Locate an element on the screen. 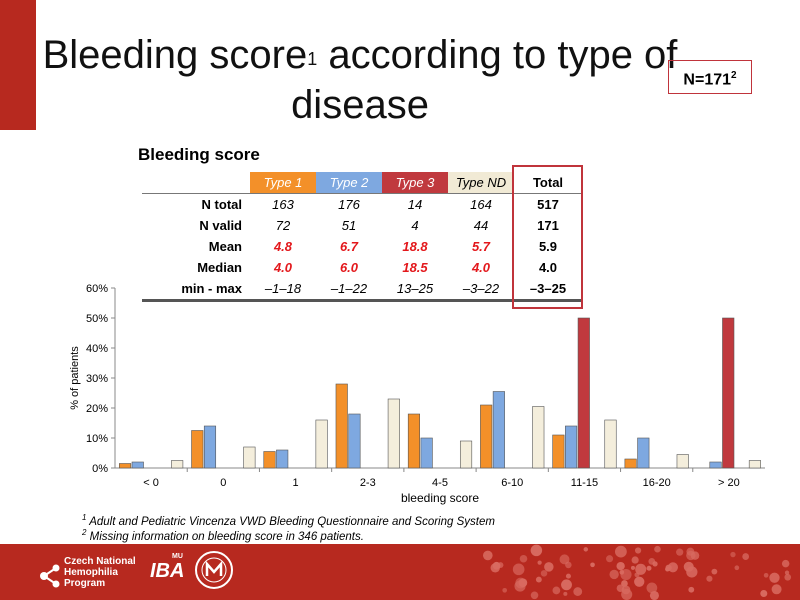 The width and height of the screenshot is (800, 600). y-tick-label: 20% is located at coordinates (97, 409).